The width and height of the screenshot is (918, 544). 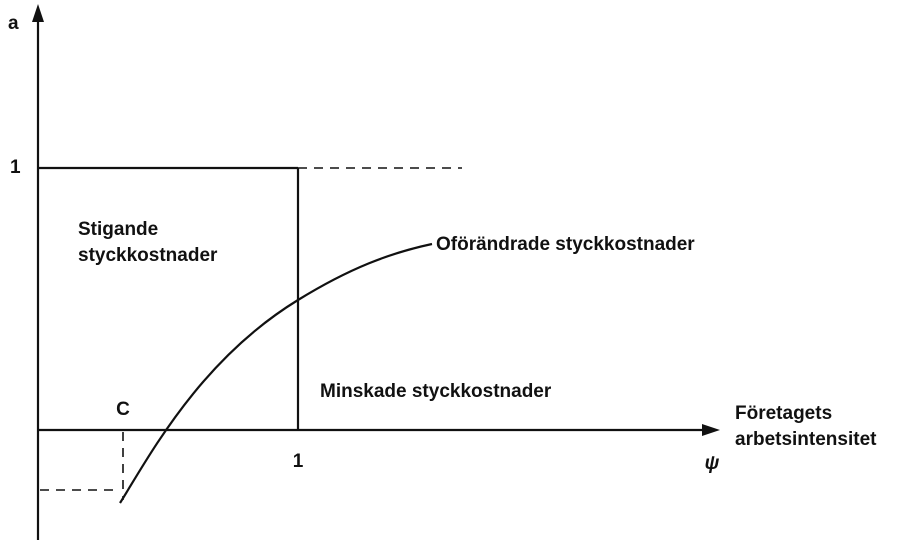 What do you see at coordinates (565, 244) in the screenshot?
I see `curve-label: Oförändrade styckkostnader` at bounding box center [565, 244].